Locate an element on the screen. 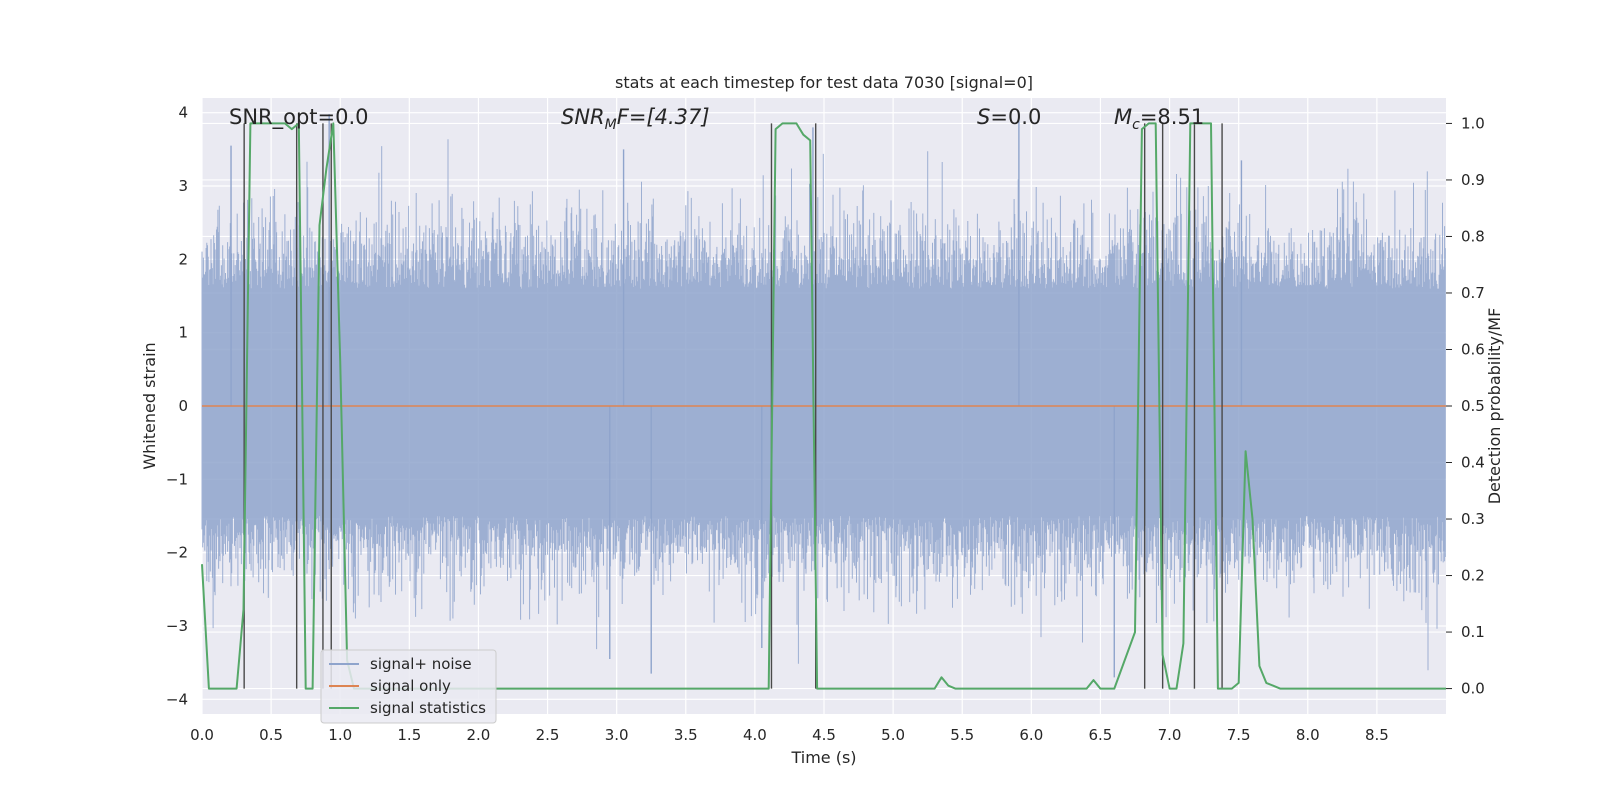 This screenshot has height=805, width=1600. annotation-snr-mf-sub: M is located at coordinates (611, 125).